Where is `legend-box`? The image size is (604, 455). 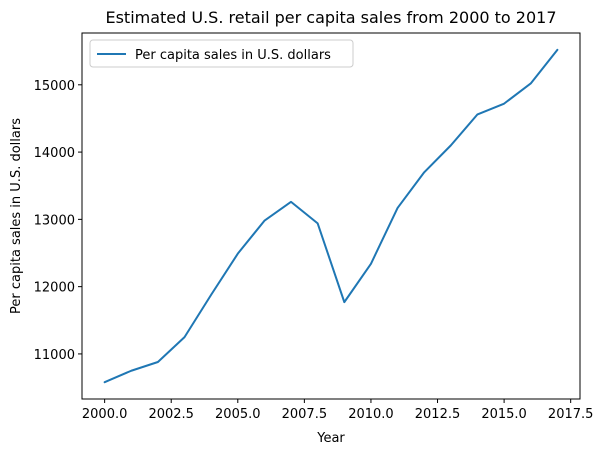 legend-box is located at coordinates (221, 53).